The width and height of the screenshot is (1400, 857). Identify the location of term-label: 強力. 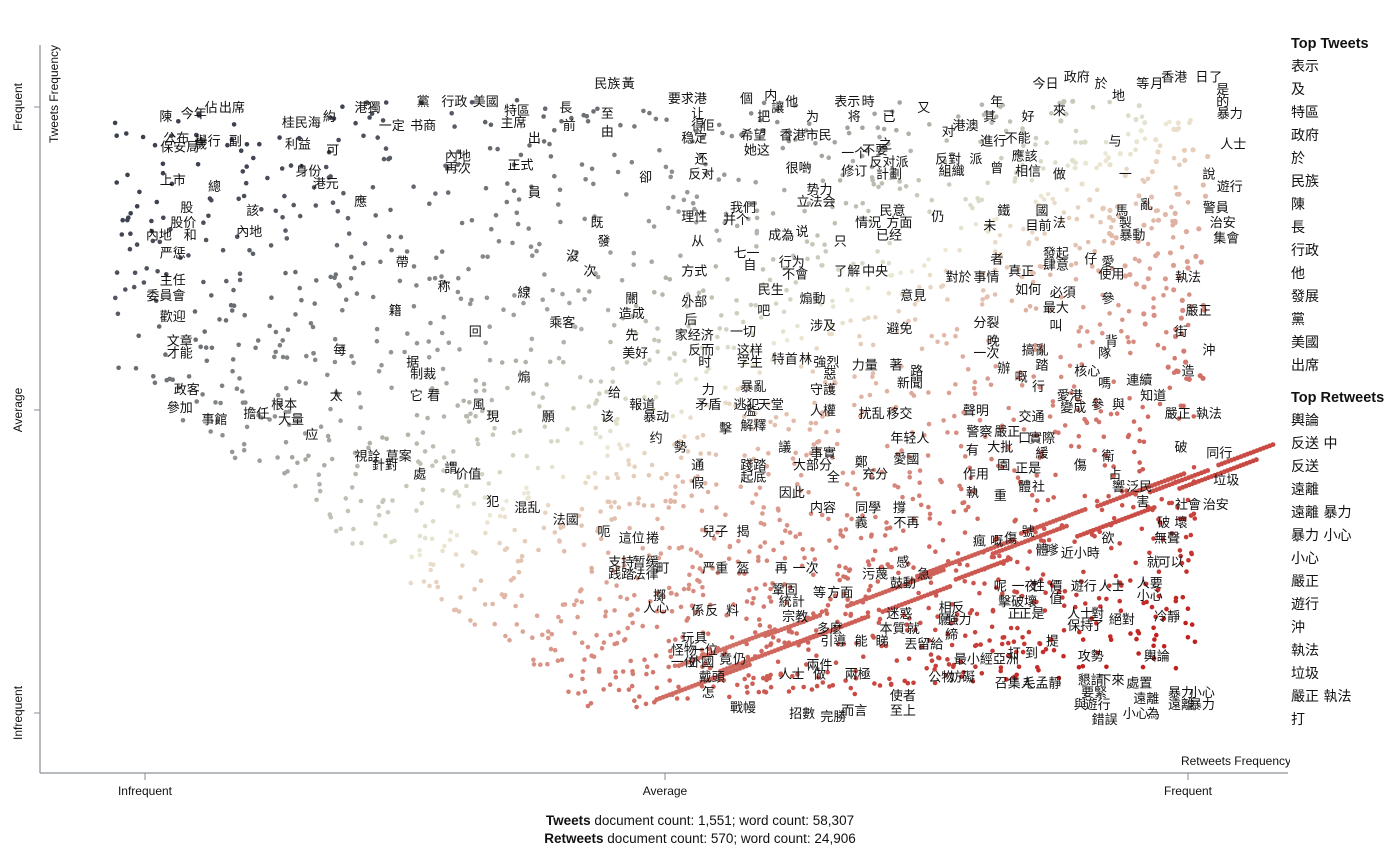
(958, 620).